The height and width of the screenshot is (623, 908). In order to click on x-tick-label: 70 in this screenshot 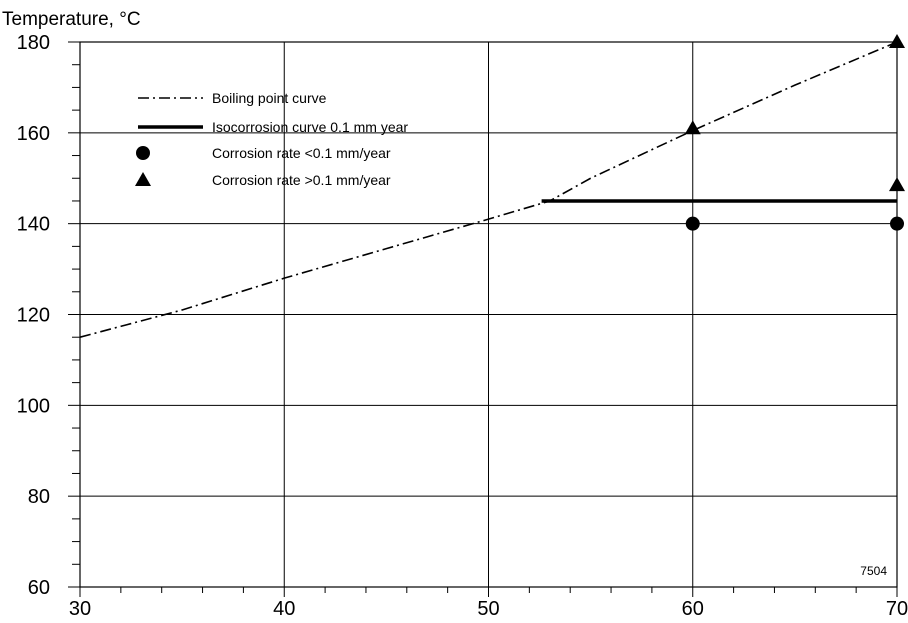, I will do `click(897, 609)`.